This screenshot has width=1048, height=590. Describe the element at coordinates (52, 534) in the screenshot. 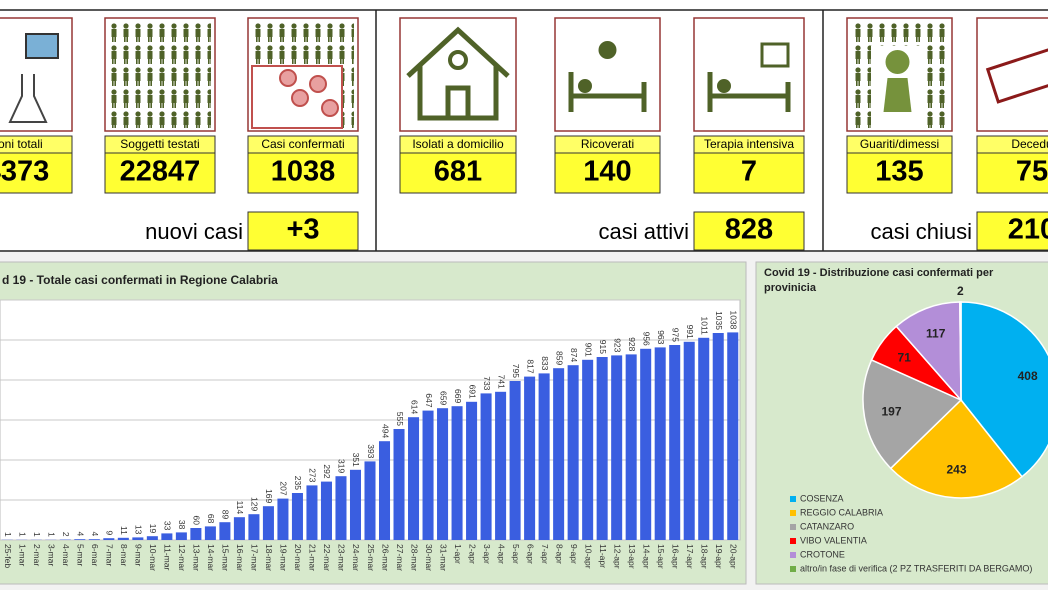

I see `data-label: 1` at that location.